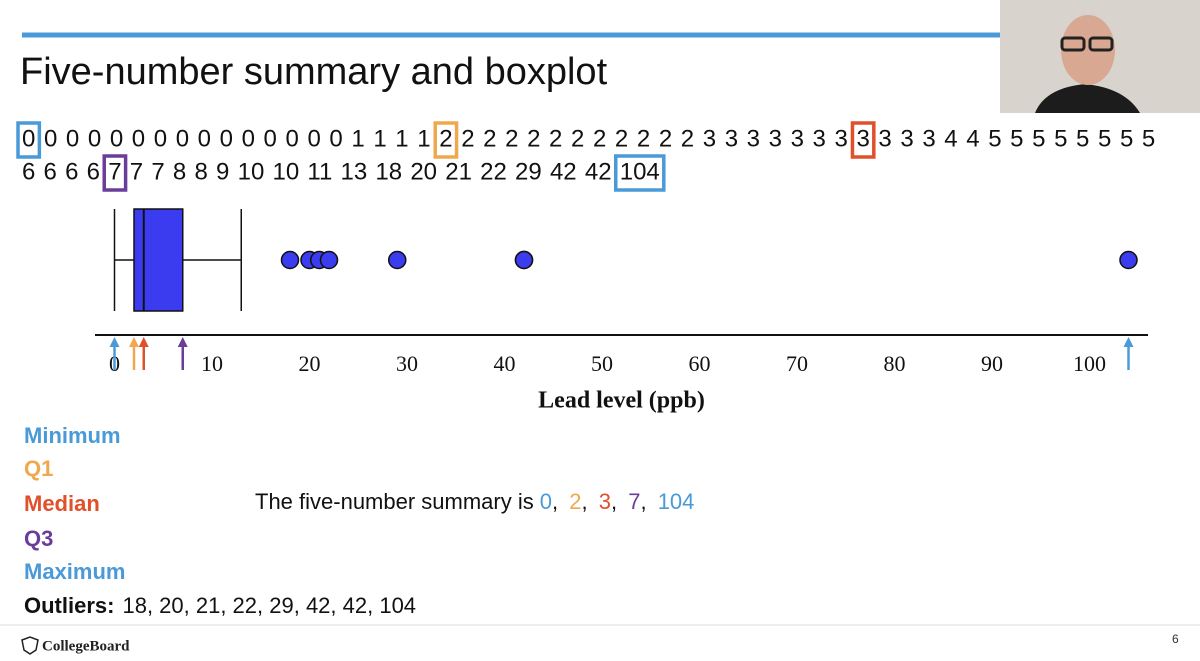  Describe the element at coordinates (38, 538) in the screenshot. I see `legend-label: Q3` at that location.